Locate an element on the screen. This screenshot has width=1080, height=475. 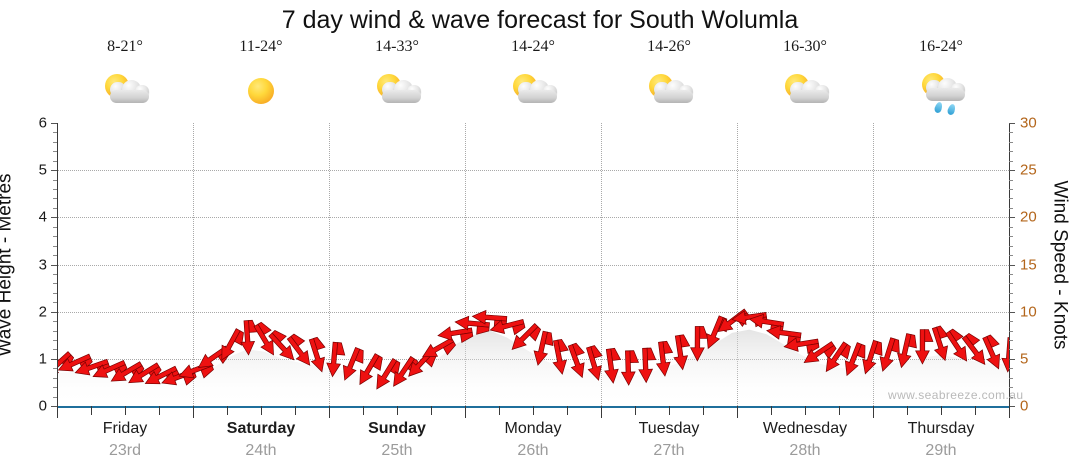
day-footer-tuesday: Tuesday 27th is located at coordinates (669, 444).